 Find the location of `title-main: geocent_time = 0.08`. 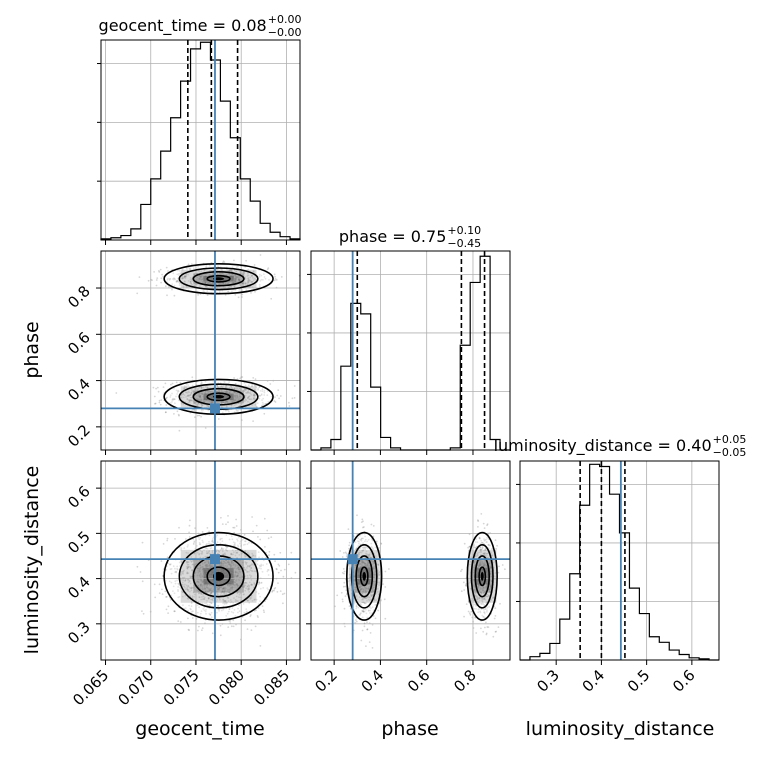

title-main: geocent_time = 0.08 is located at coordinates (183, 26).